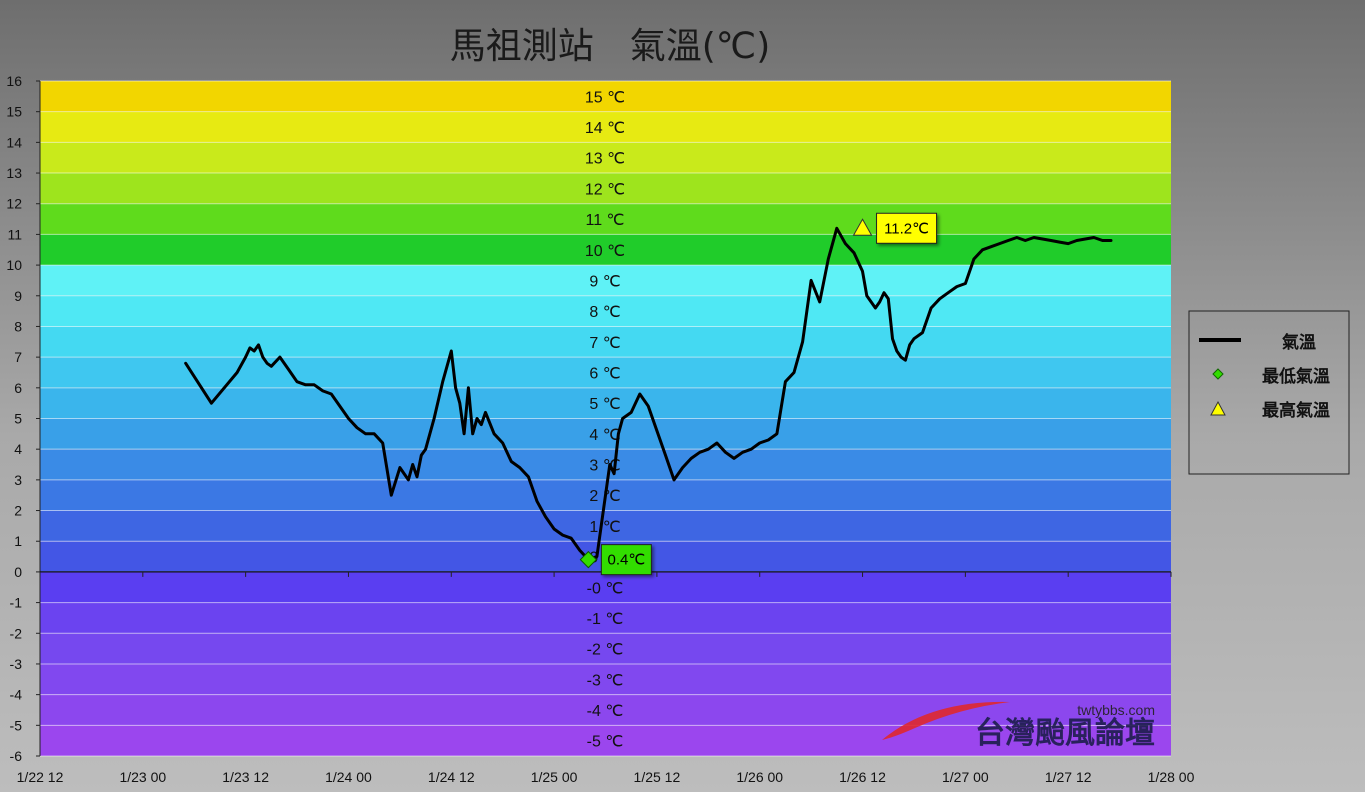 This screenshot has height=792, width=1365. Describe the element at coordinates (965, 777) in the screenshot. I see `x-tick-label: 1/27 00` at that location.